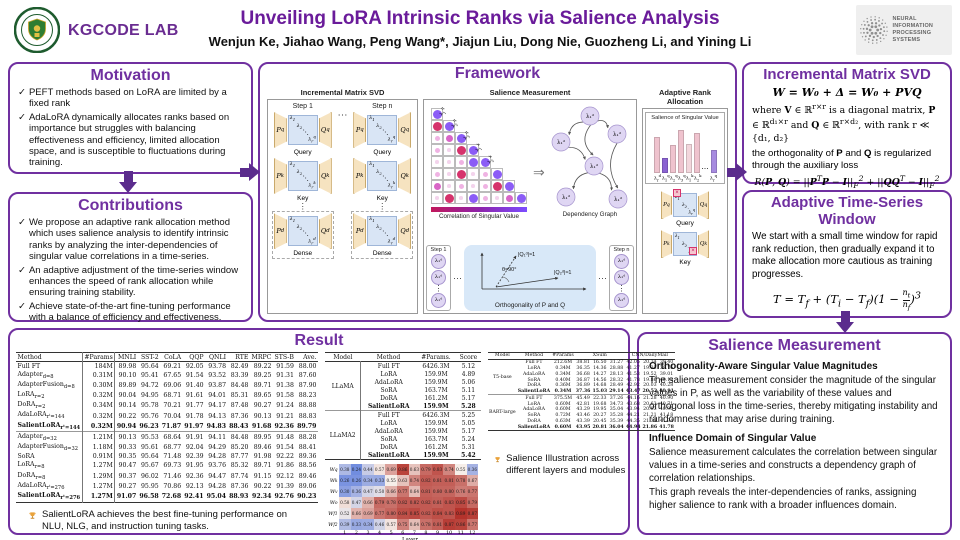 The height and width of the screenshot is (540, 960). Describe the element at coordinates (533, 374) in the screenshot. I see `table-cell: AdaLoRA` at that location.